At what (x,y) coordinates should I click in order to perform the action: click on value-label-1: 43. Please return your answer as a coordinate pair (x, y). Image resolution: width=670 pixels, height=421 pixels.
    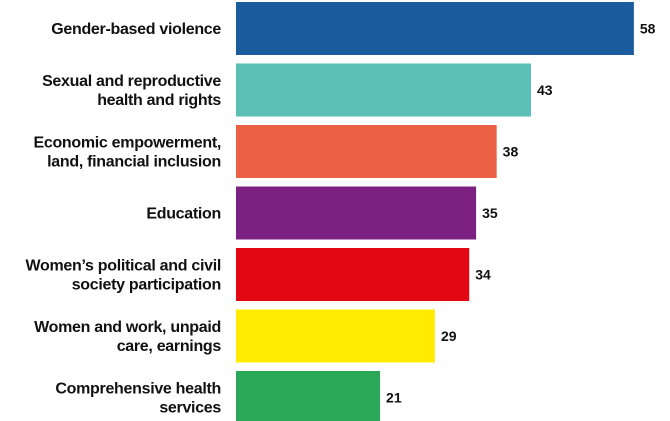
    Looking at the image, I should click on (545, 90).